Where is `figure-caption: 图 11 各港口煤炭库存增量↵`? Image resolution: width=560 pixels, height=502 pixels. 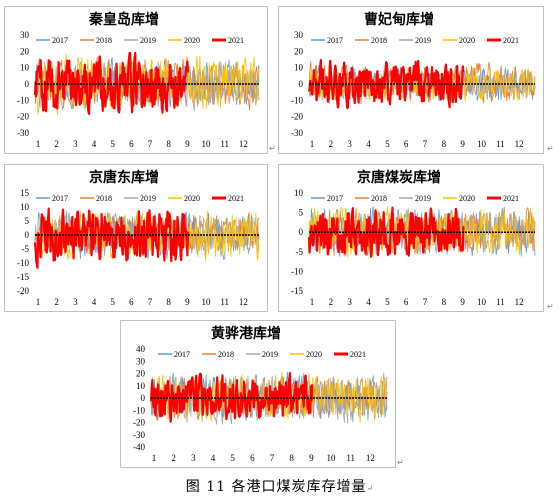 figure-caption: 图 11 各港口煤炭库存增量↵ is located at coordinates (280, 486).